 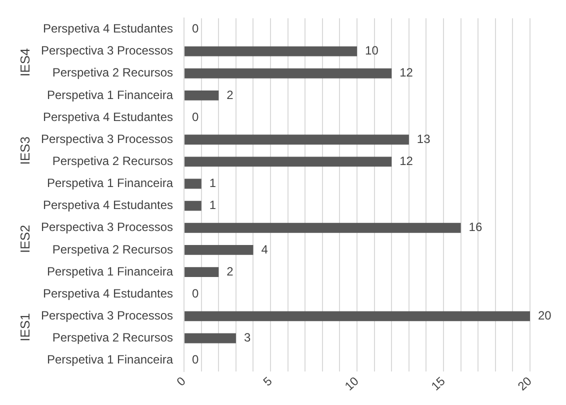 I want to click on data-label: 20, so click(x=545, y=315).